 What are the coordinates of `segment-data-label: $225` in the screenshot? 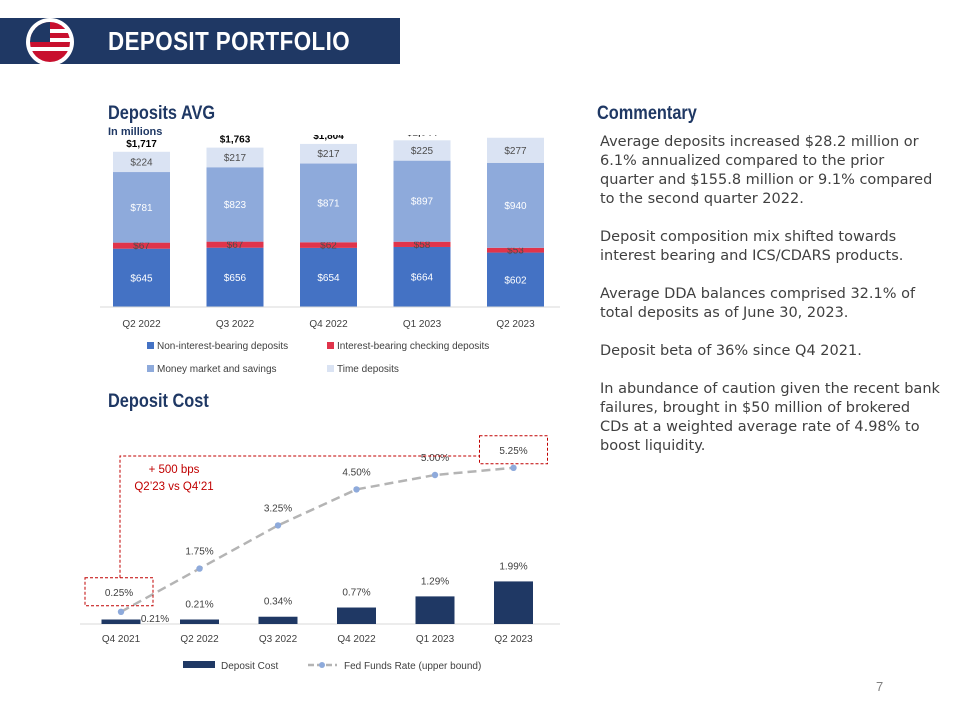 It's located at (422, 151).